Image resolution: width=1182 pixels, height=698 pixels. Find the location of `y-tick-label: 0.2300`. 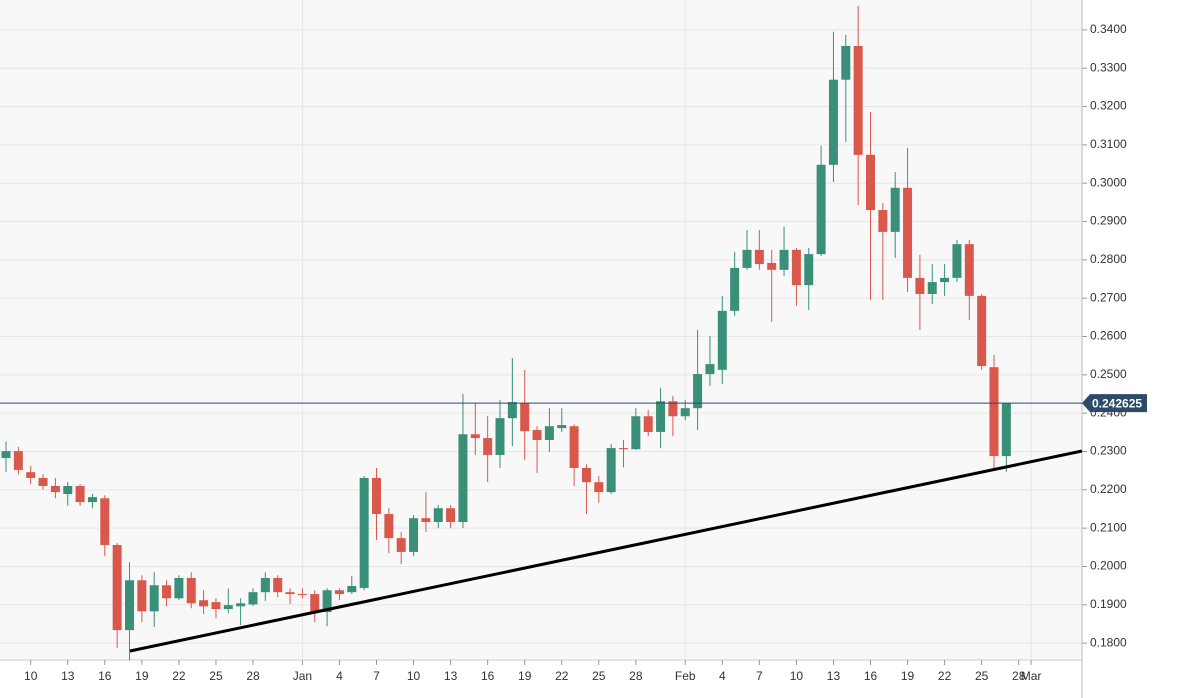

y-tick-label: 0.2300 is located at coordinates (1108, 451).